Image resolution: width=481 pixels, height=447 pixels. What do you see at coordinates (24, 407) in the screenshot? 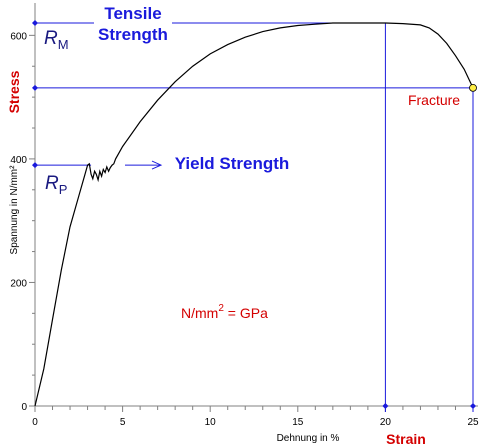
I see `y-tick-label: 0` at bounding box center [24, 407].